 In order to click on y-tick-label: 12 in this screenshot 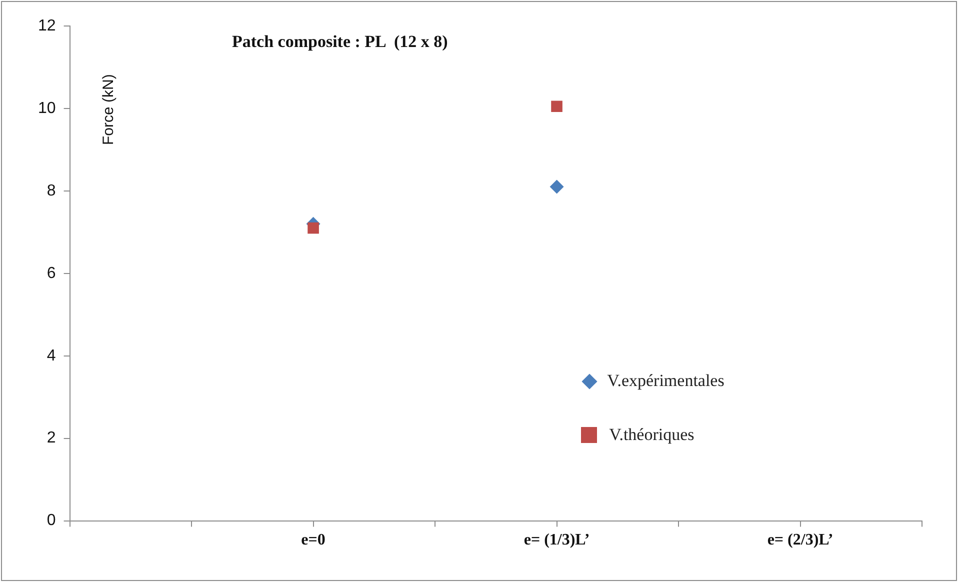, I will do `click(47, 25)`.